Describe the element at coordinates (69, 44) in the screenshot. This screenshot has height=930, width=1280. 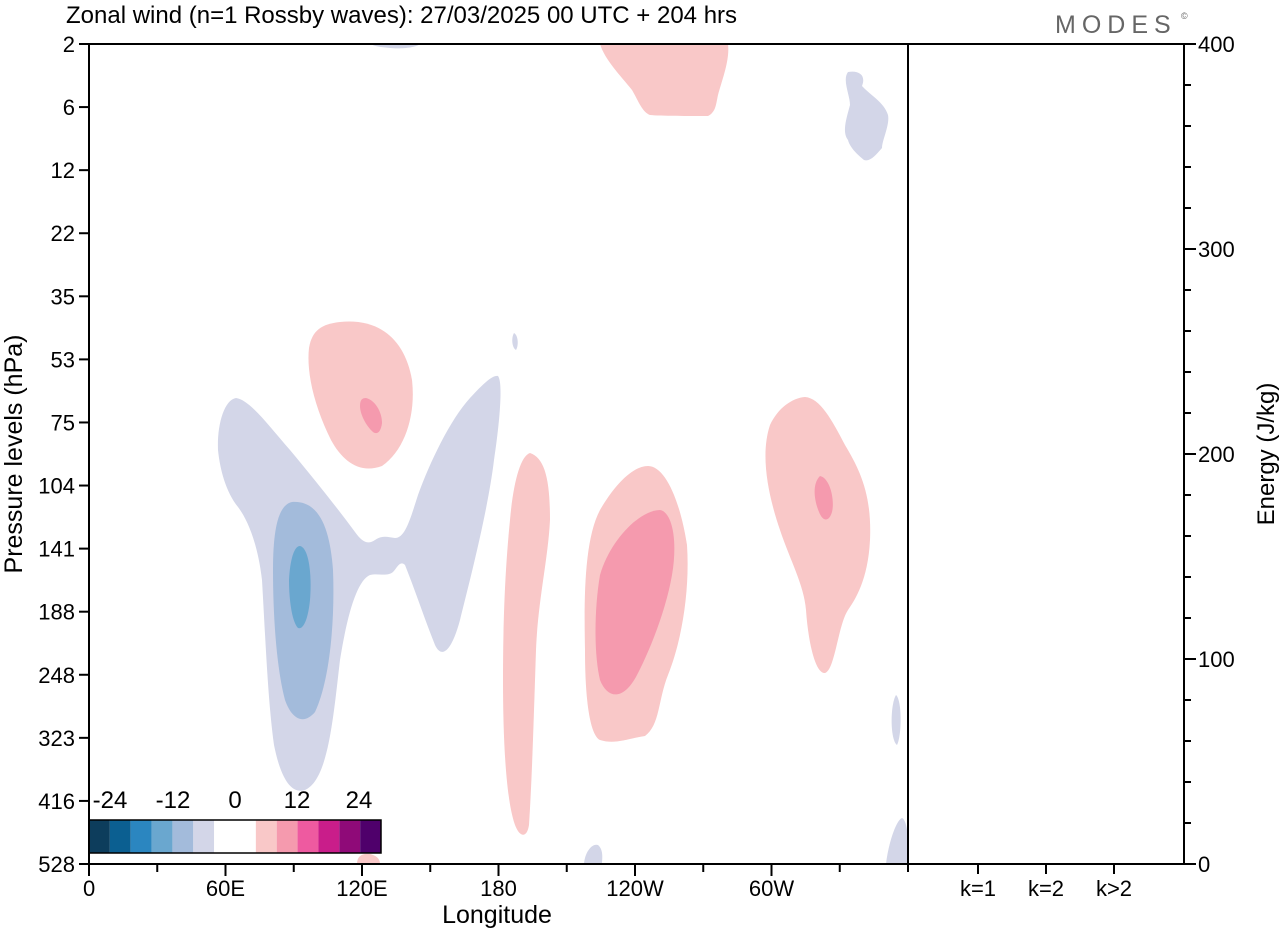
I see `y-tick-label: 2` at that location.